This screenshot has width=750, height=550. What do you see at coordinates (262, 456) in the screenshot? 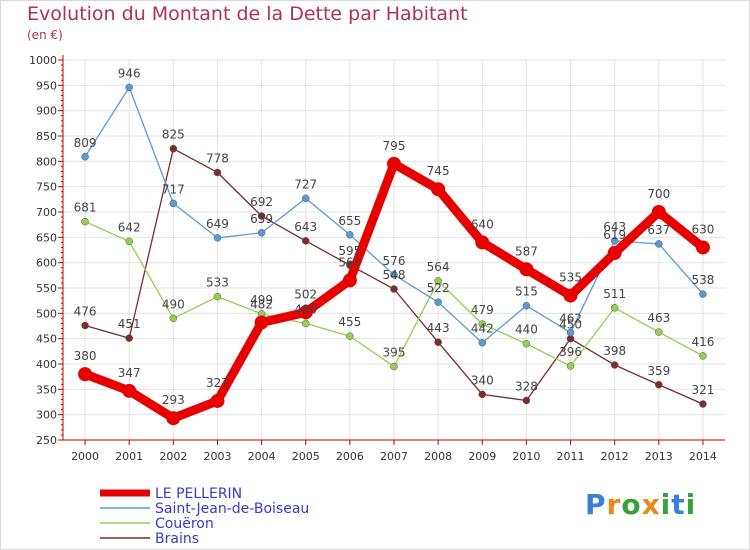
I see `x-tick-label: 2004` at bounding box center [262, 456].